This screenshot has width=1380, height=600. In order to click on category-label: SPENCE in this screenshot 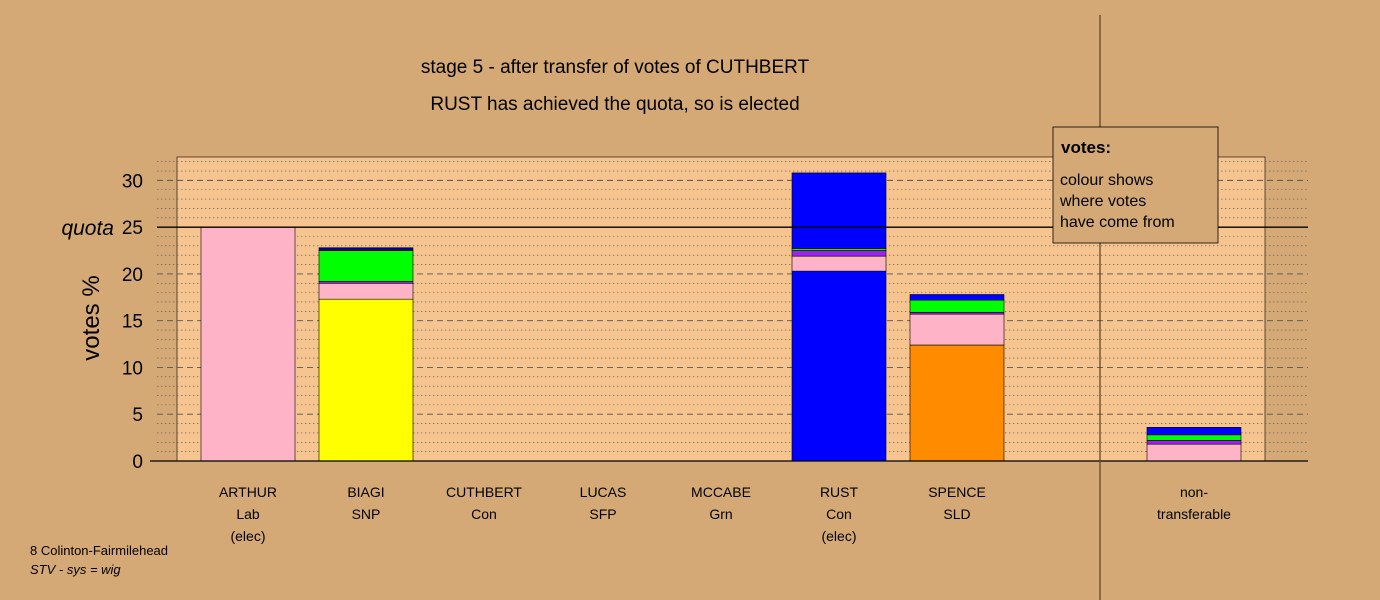, I will do `click(957, 492)`.